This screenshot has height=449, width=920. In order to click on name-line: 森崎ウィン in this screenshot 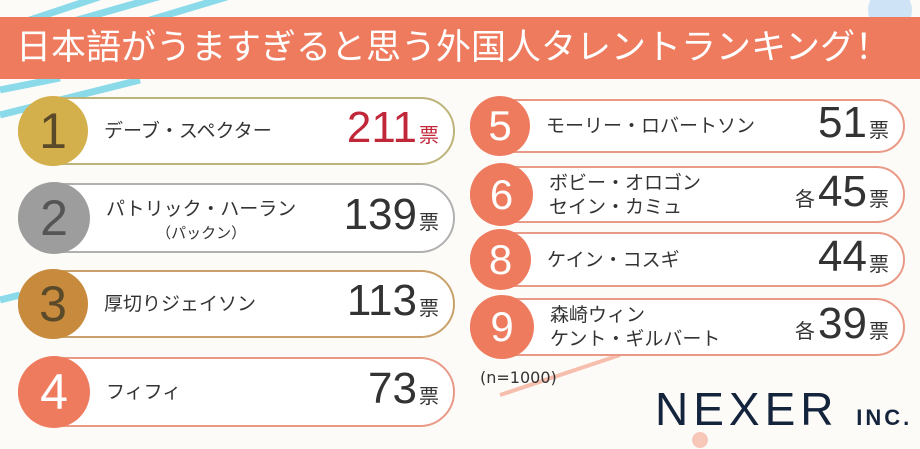, I will do `click(598, 315)`.